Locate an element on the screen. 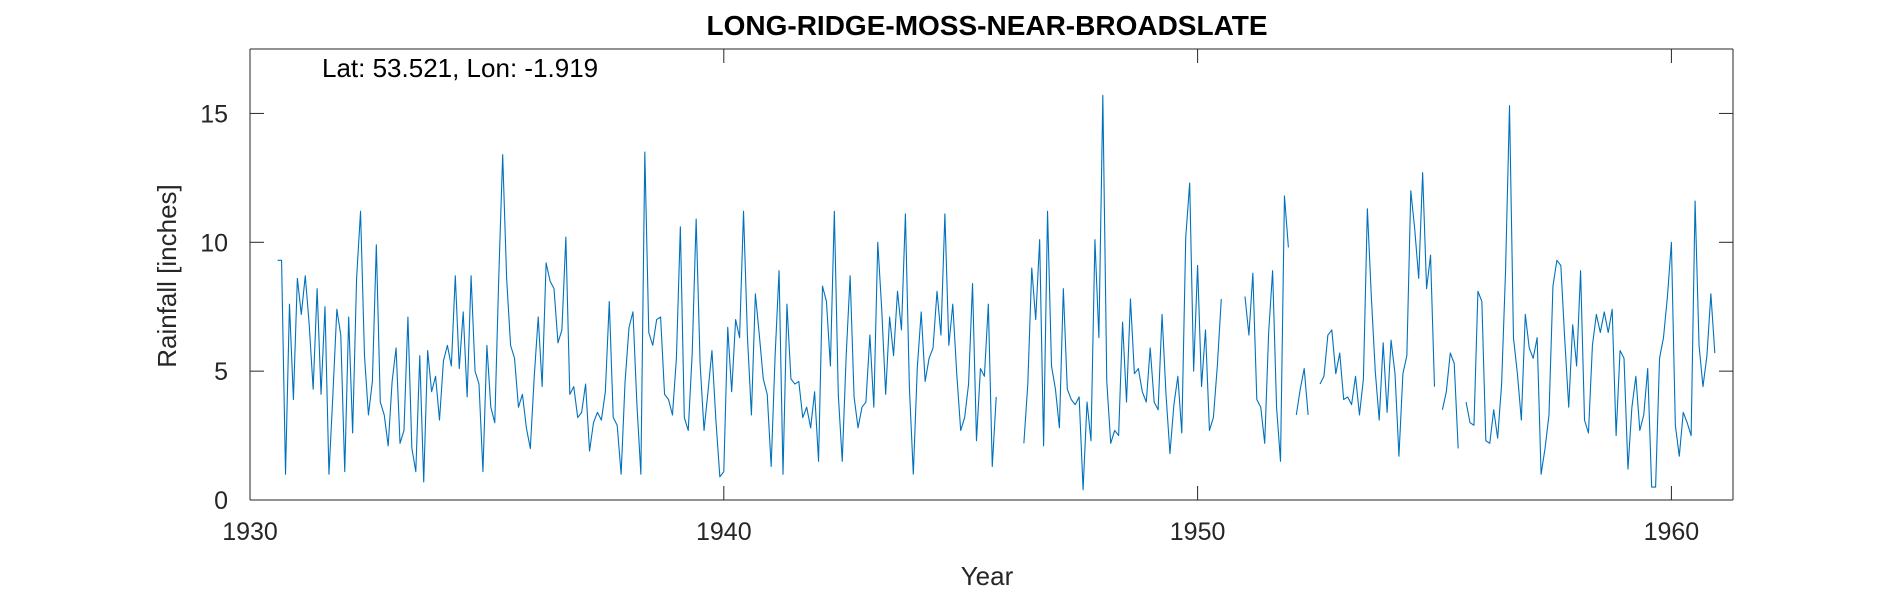 Image resolution: width=1890 pixels, height=591 pixels. y-tick-label: 15 is located at coordinates (214, 114).